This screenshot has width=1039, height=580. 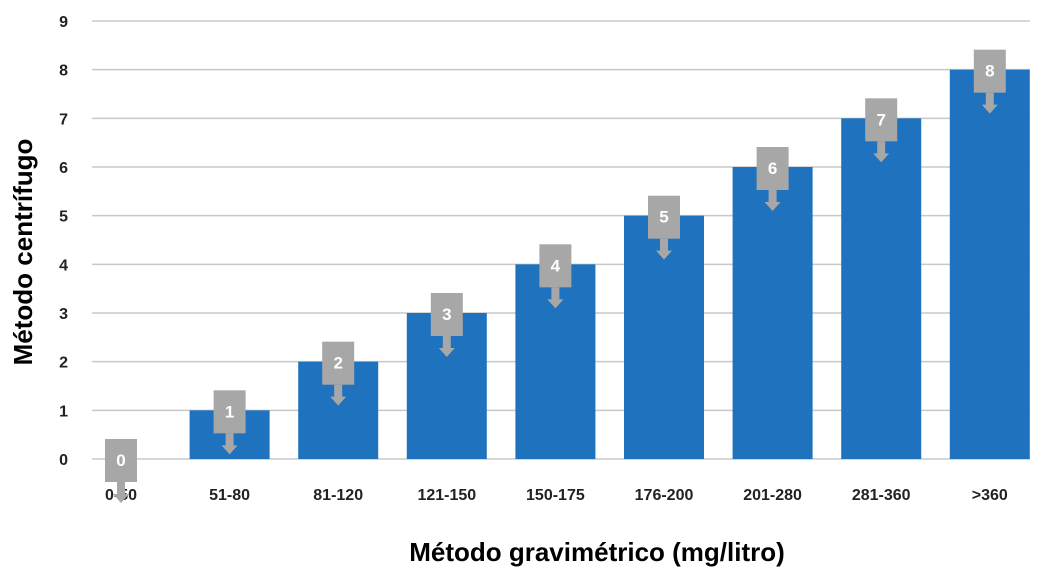 I want to click on data-label: 7, so click(x=881, y=130).